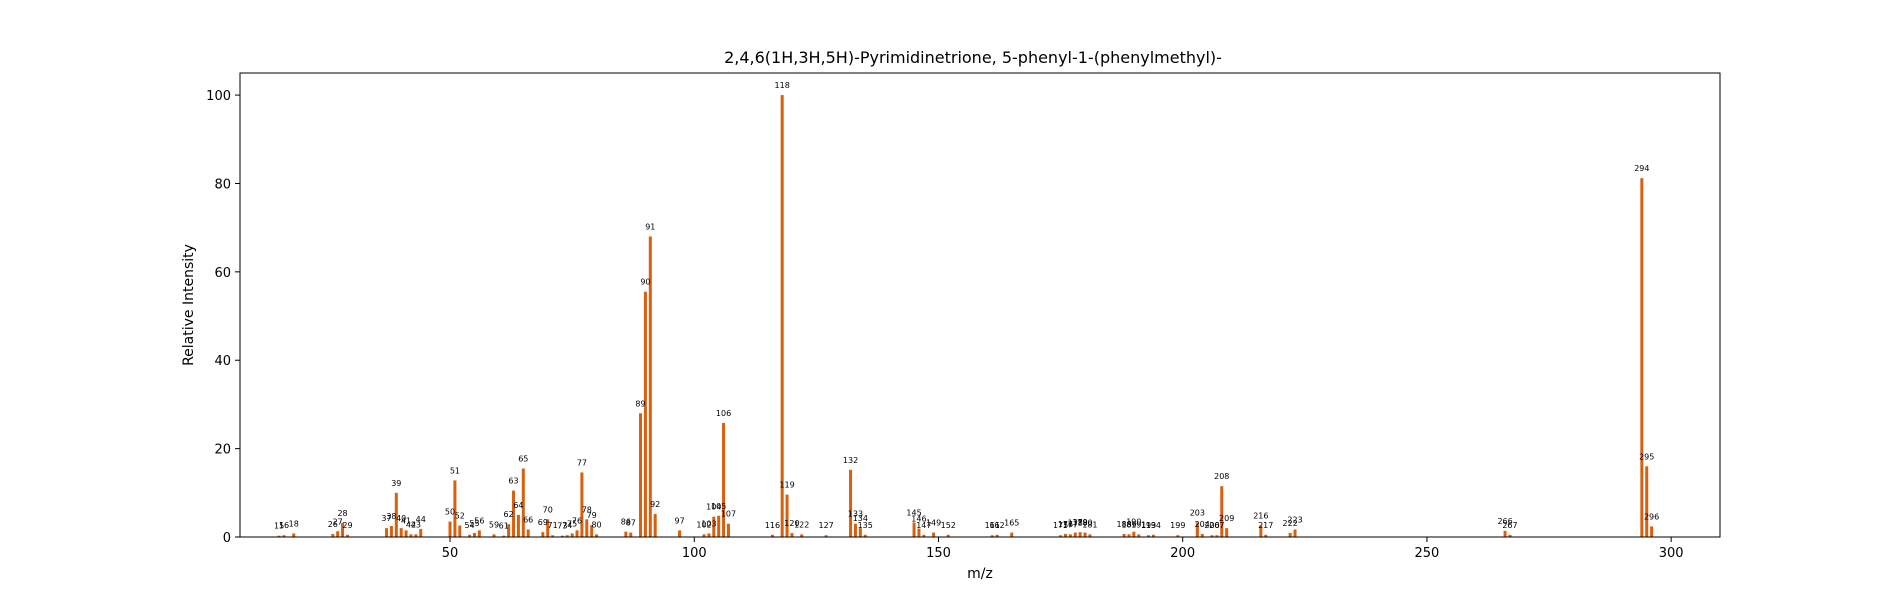  What do you see at coordinates (640, 403) in the screenshot?
I see `peak-label-89: 89` at bounding box center [640, 403].